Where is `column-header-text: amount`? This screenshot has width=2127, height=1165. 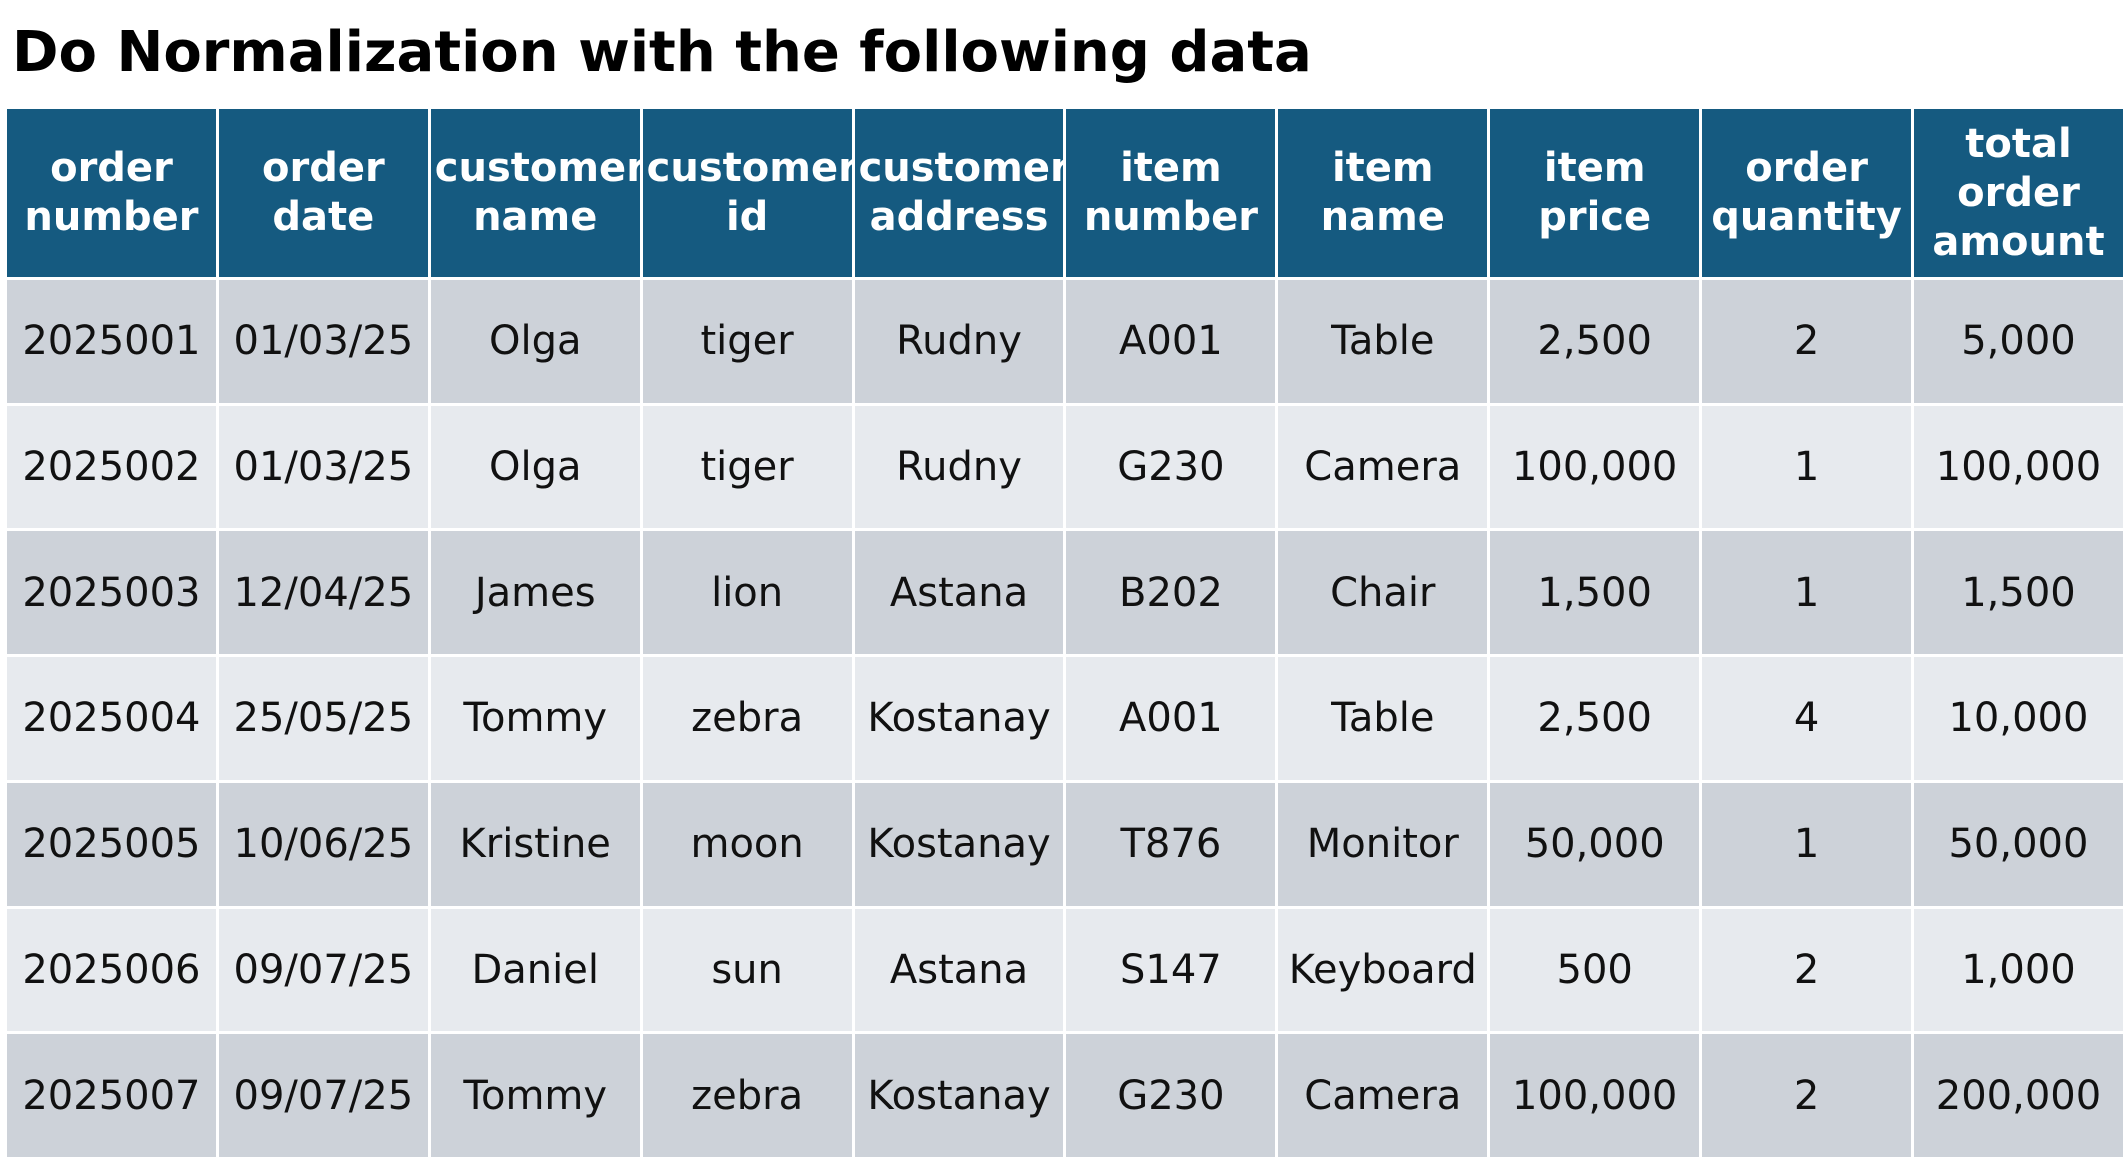
column-header-text: amount is located at coordinates (2018, 241).